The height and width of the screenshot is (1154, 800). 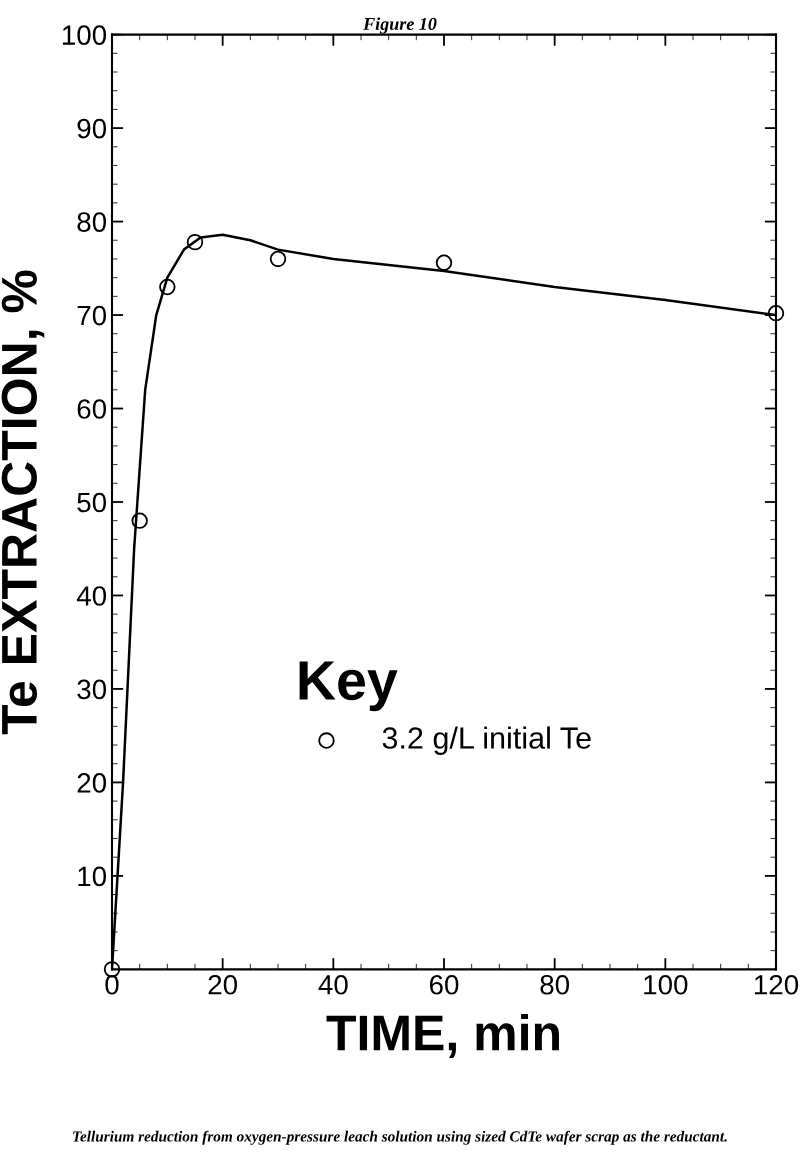 I want to click on chart-title: Figure 10, so click(x=400, y=25).